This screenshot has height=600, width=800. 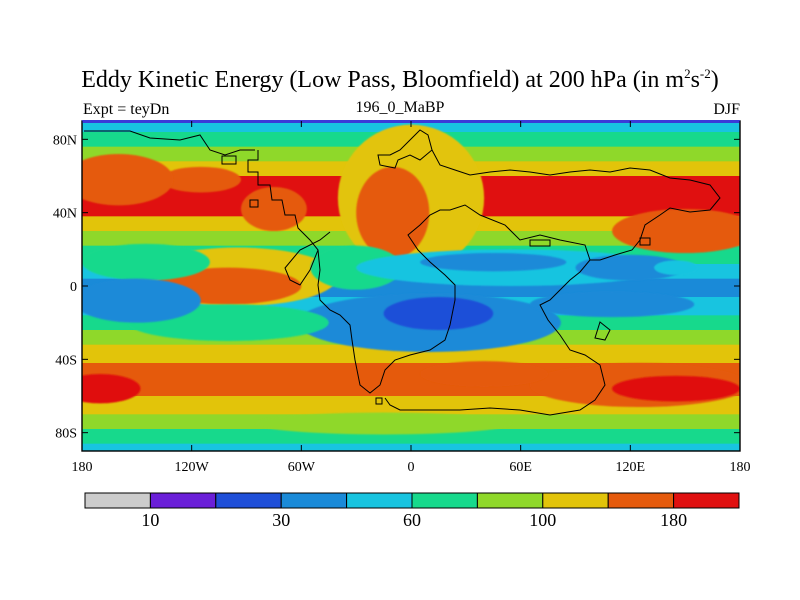 What do you see at coordinates (66, 434) in the screenshot?
I see `y-tick-label: 80S` at bounding box center [66, 434].